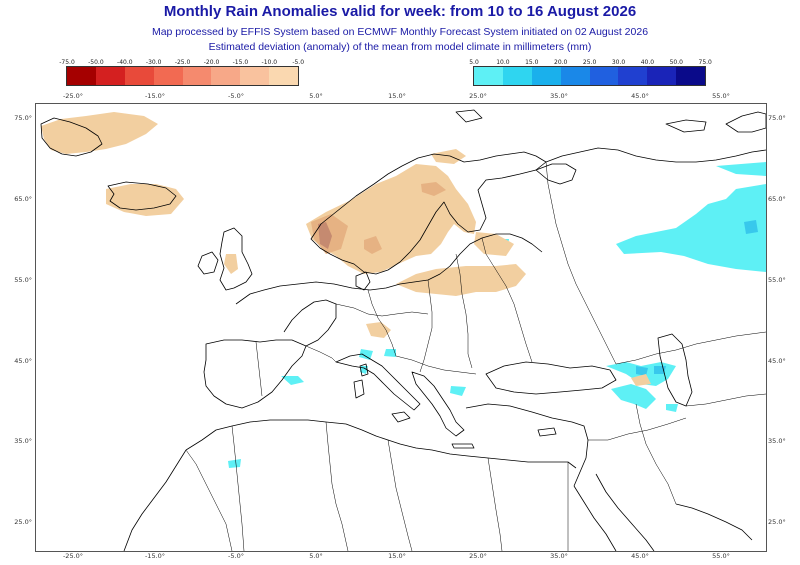 This screenshot has height=565, width=800. What do you see at coordinates (182, 62) in the screenshot?
I see `dry-tick-label: -25.0` at bounding box center [182, 62].